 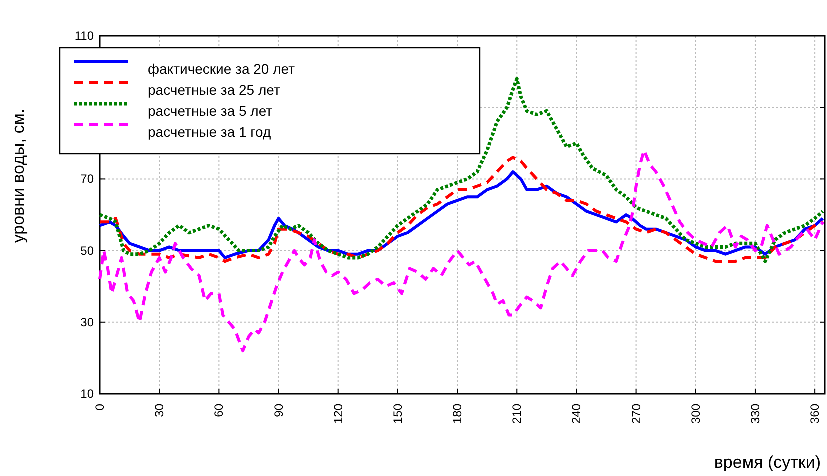 I want to click on x-tick-label: 60, so click(x=219, y=411).